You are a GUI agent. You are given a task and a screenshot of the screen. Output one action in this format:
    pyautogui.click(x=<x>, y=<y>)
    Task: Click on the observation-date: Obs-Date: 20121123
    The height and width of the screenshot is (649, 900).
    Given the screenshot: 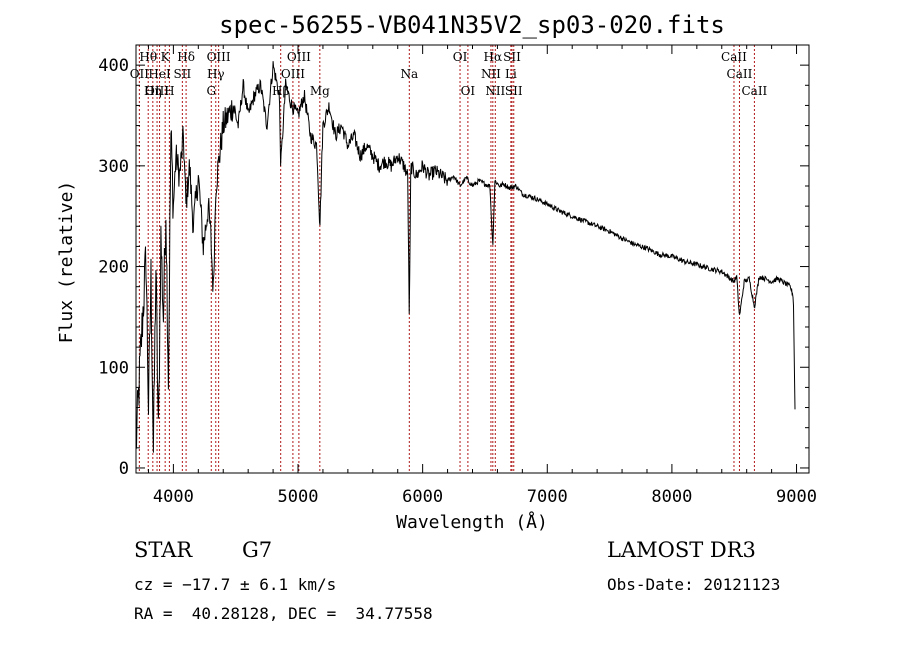 What is the action you would take?
    pyautogui.click(x=694, y=584)
    